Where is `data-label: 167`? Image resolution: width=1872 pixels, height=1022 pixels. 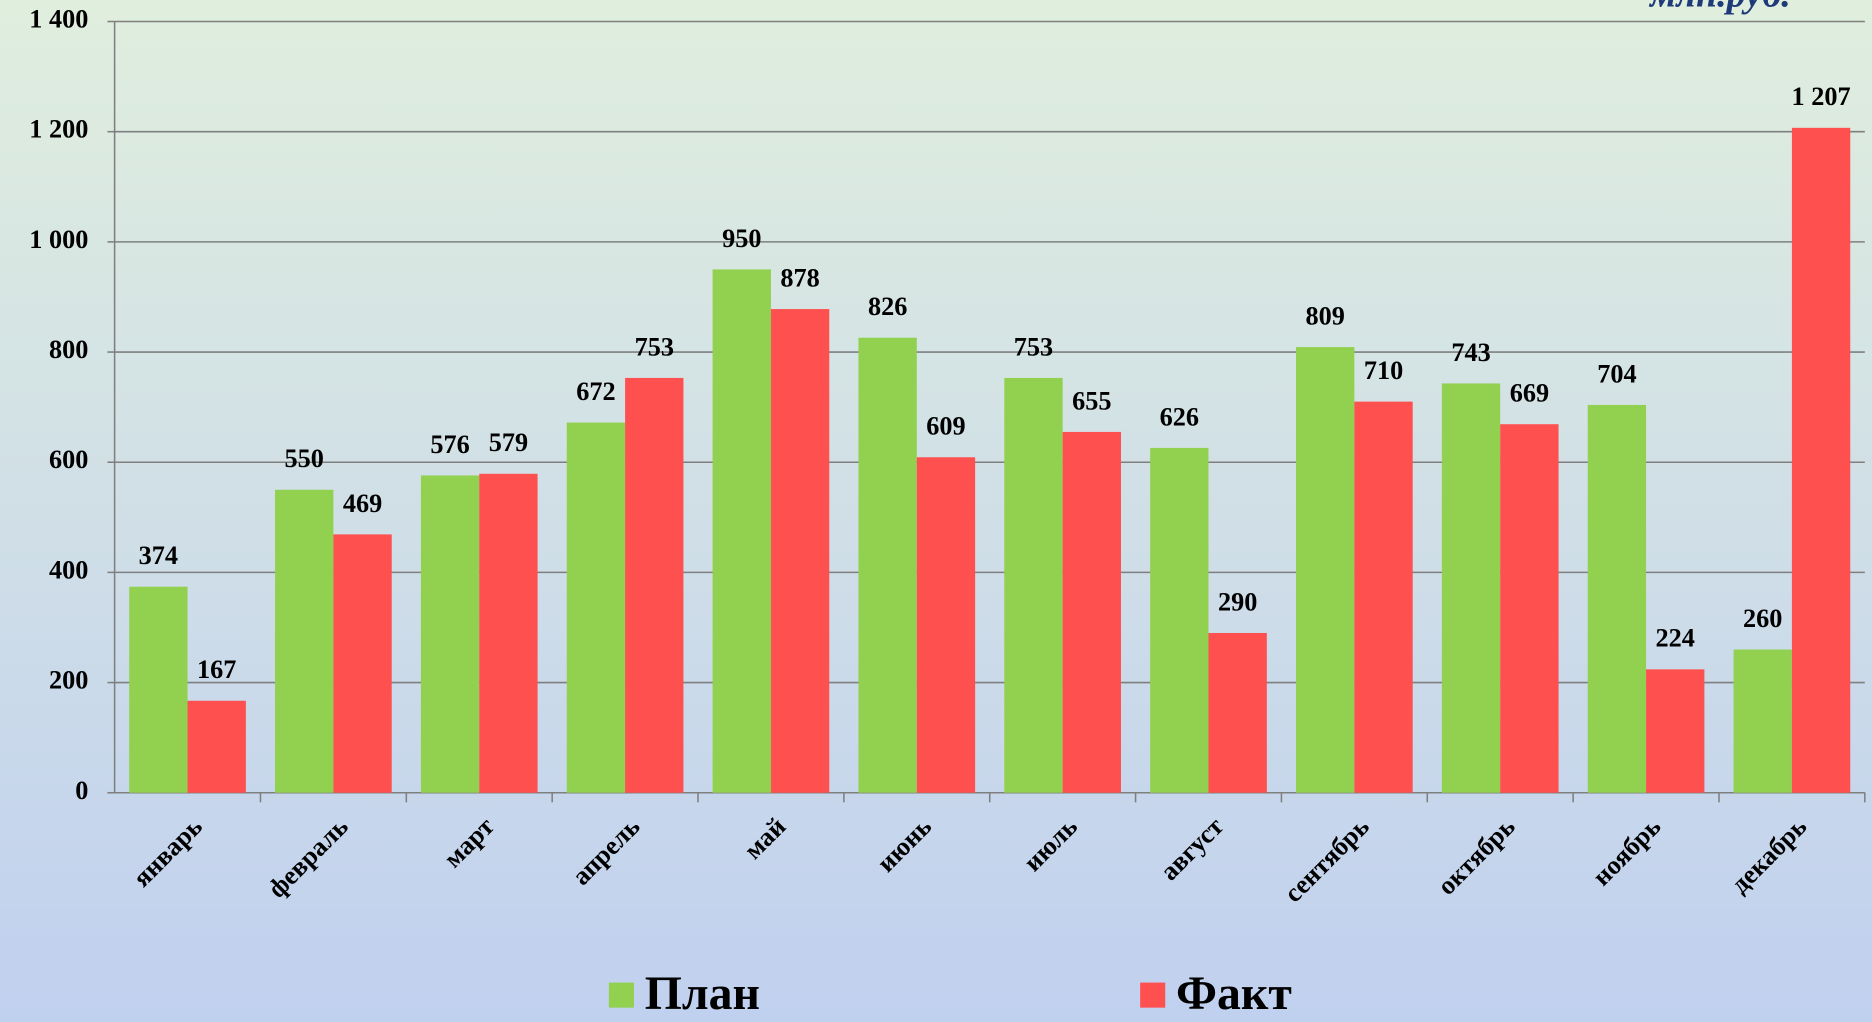 data-label: 167 is located at coordinates (216, 669).